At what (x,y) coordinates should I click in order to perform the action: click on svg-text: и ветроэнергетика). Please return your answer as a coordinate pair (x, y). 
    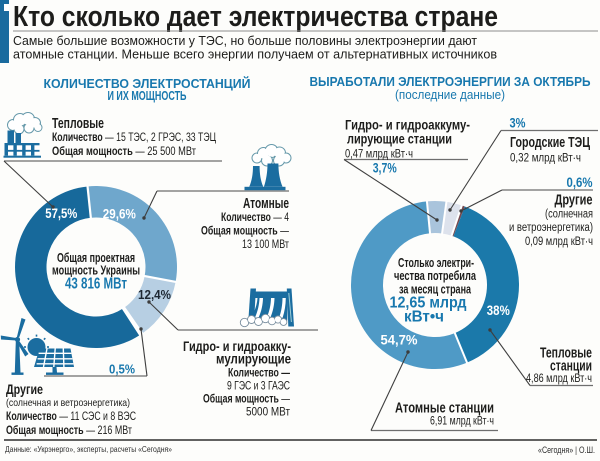
    Looking at the image, I should click on (551, 228).